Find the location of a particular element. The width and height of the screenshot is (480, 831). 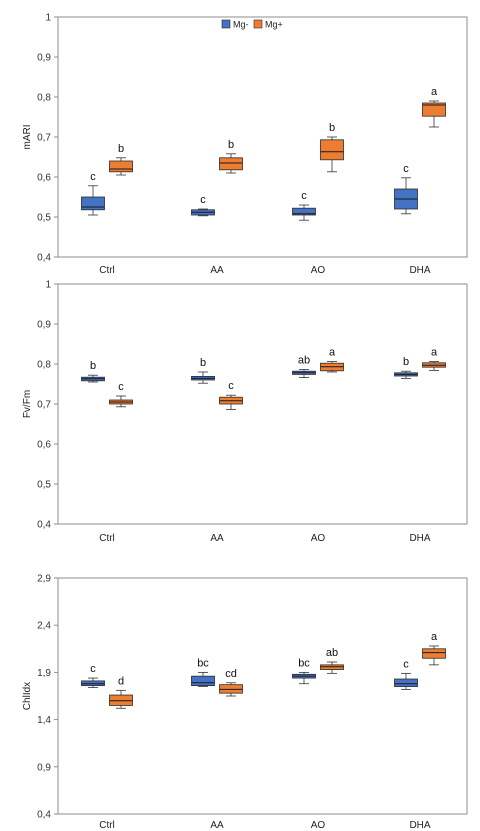

significance-label: d is located at coordinates (121, 681).